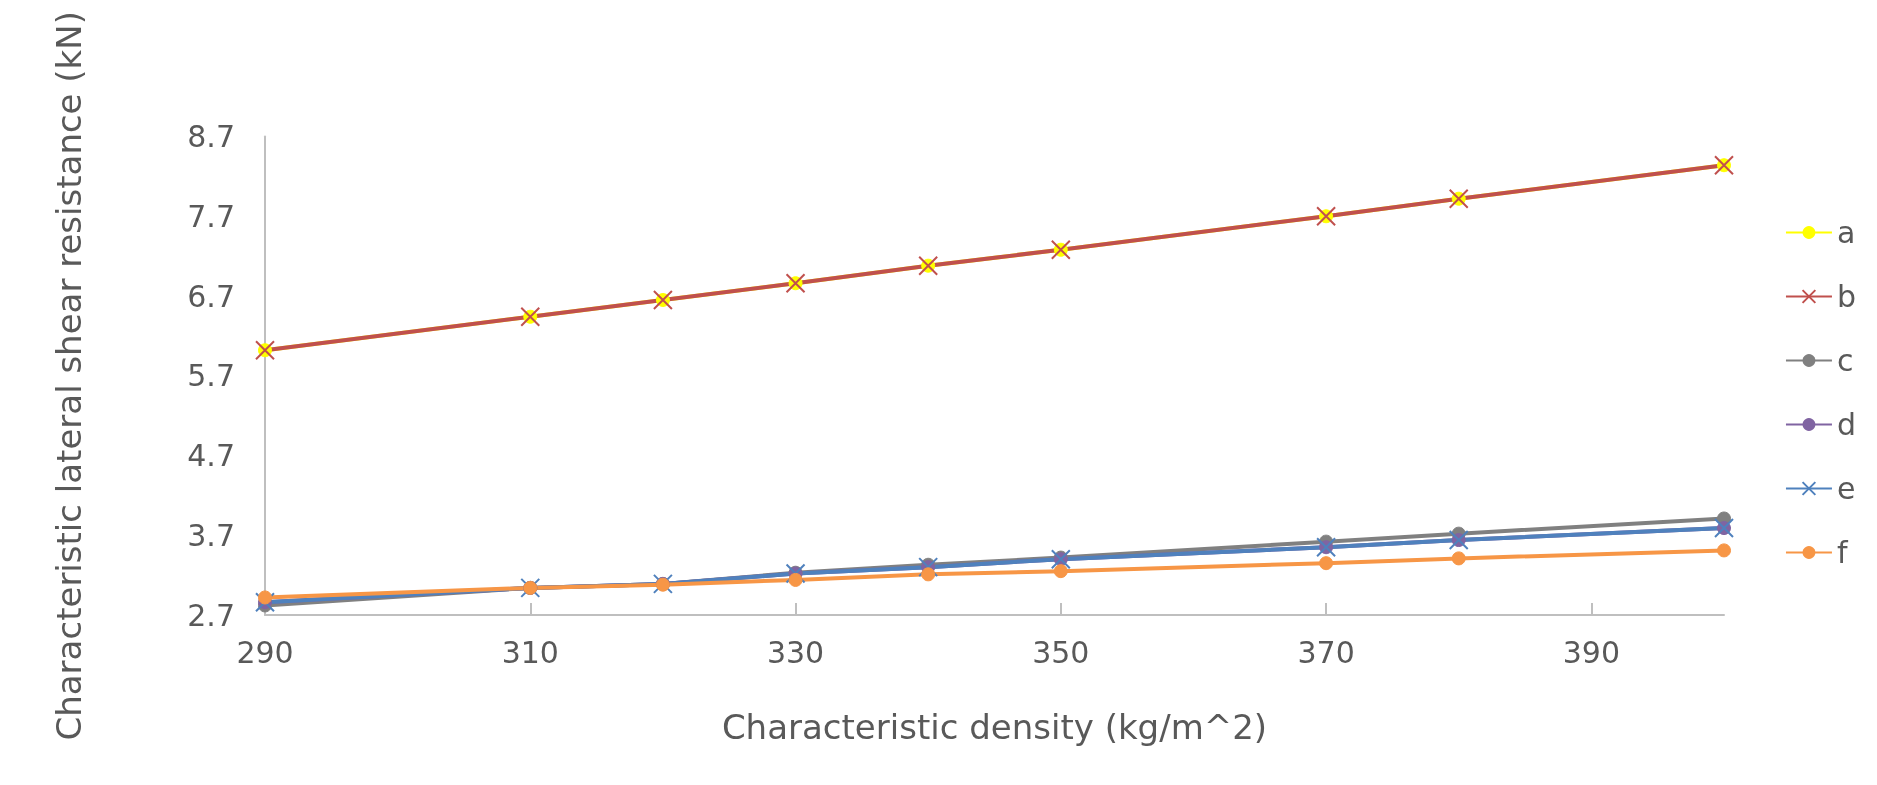 Image resolution: width=1877 pixels, height=785 pixels. I want to click on legend-label: e, so click(1846, 488).